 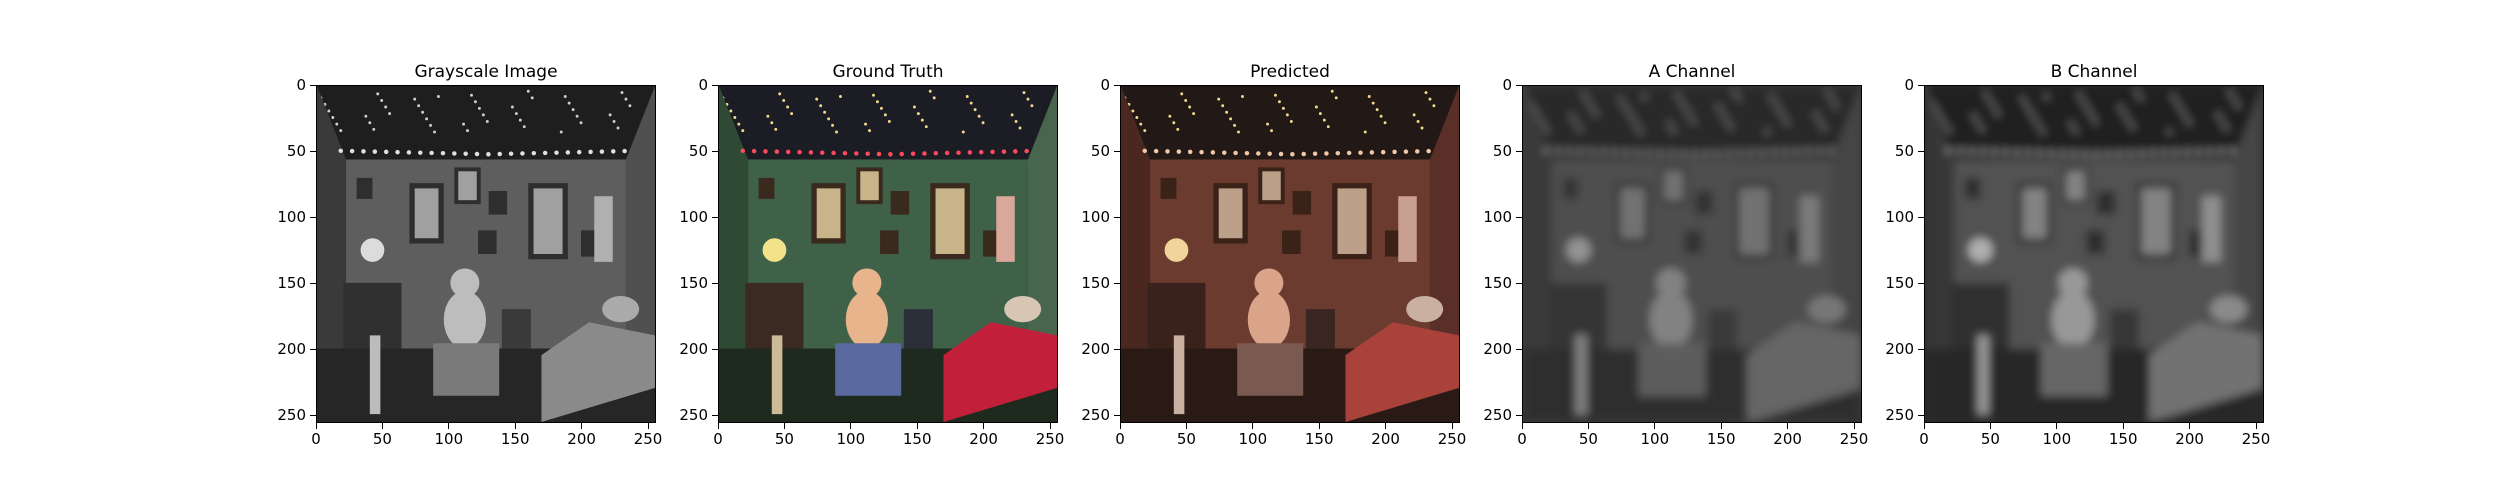 What do you see at coordinates (1692, 72) in the screenshot?
I see `panel-title: A Channel` at bounding box center [1692, 72].